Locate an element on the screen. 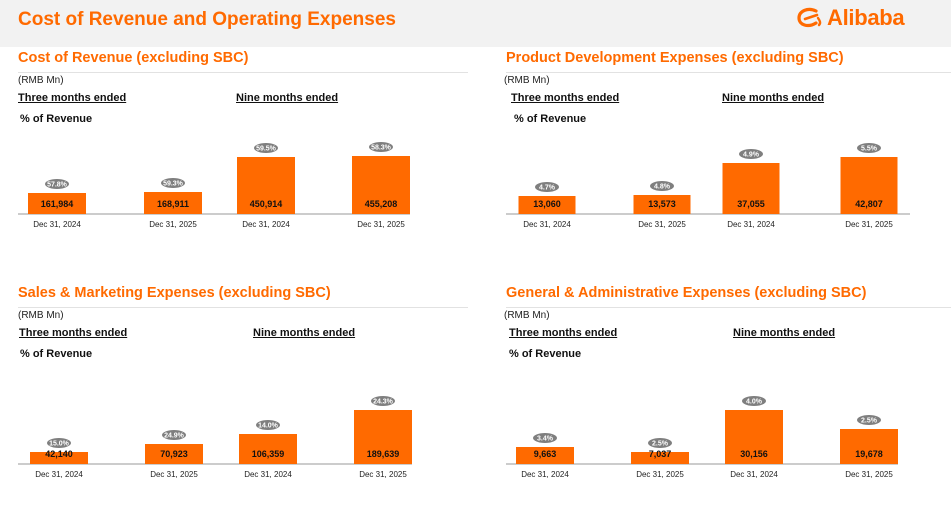  percent-label: 4.7% is located at coordinates (547, 188).